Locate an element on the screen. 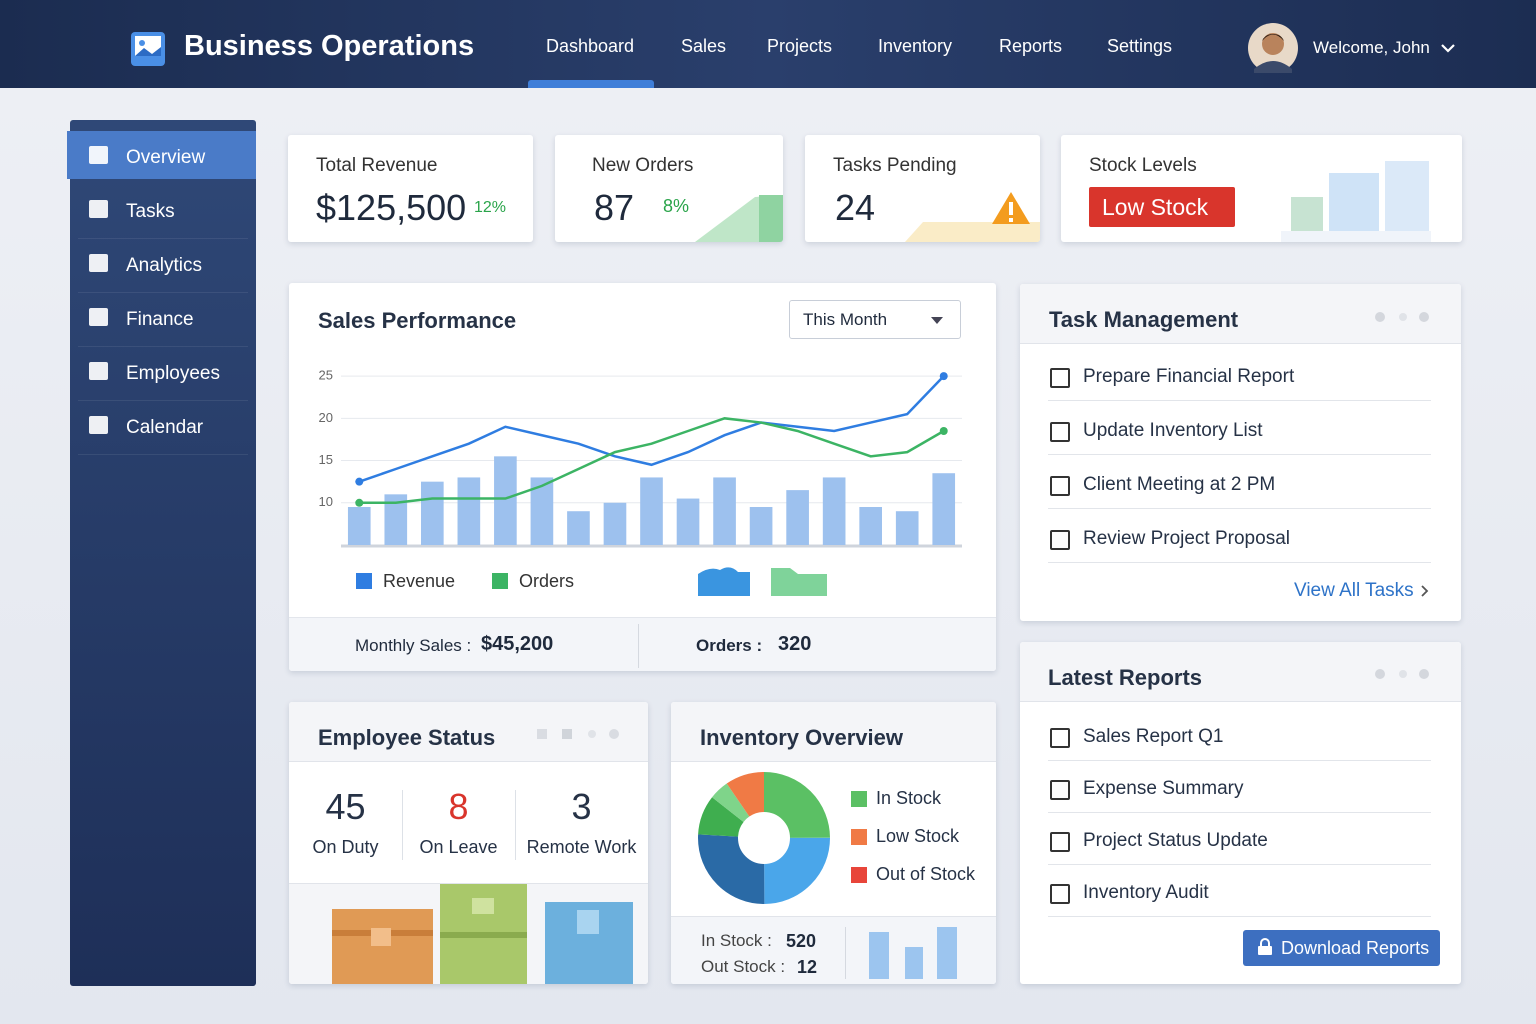  report-item: Inventory Audit is located at coordinates (1239, 890).